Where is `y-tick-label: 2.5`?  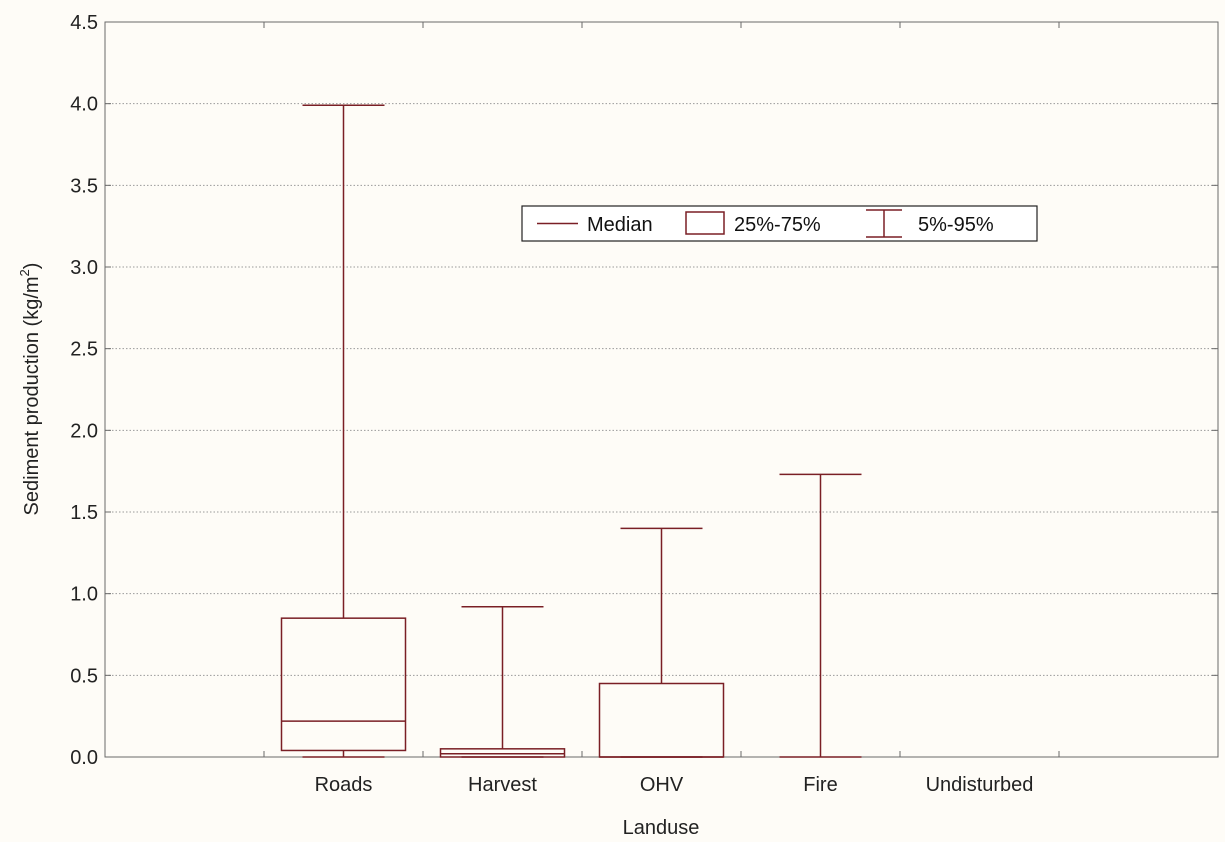
y-tick-label: 2.5 is located at coordinates (84, 350).